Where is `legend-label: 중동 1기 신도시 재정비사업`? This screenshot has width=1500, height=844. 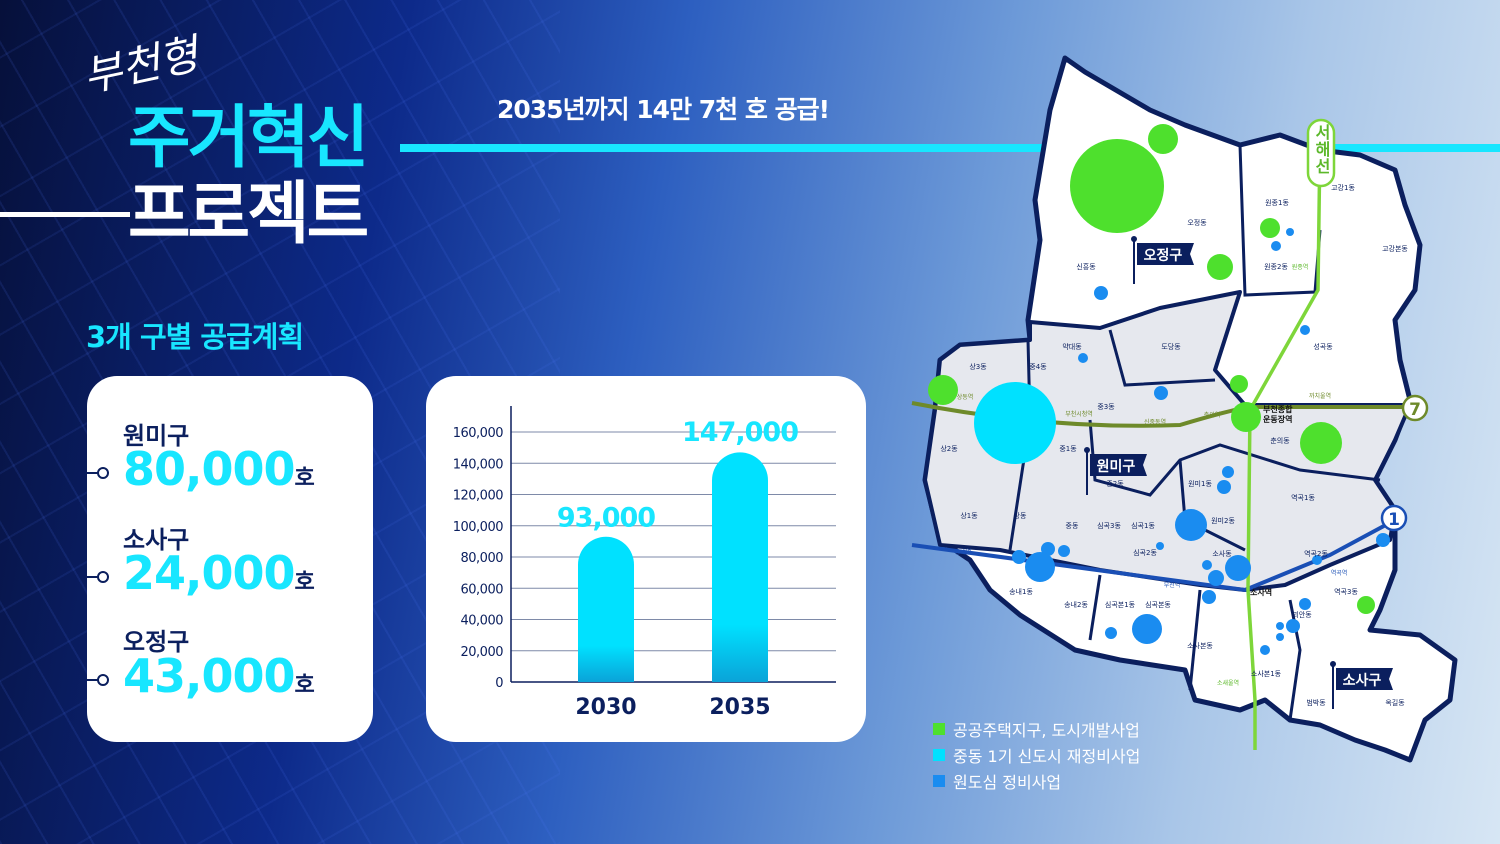 legend-label: 중동 1기 신도시 재정비사업 is located at coordinates (1047, 756).